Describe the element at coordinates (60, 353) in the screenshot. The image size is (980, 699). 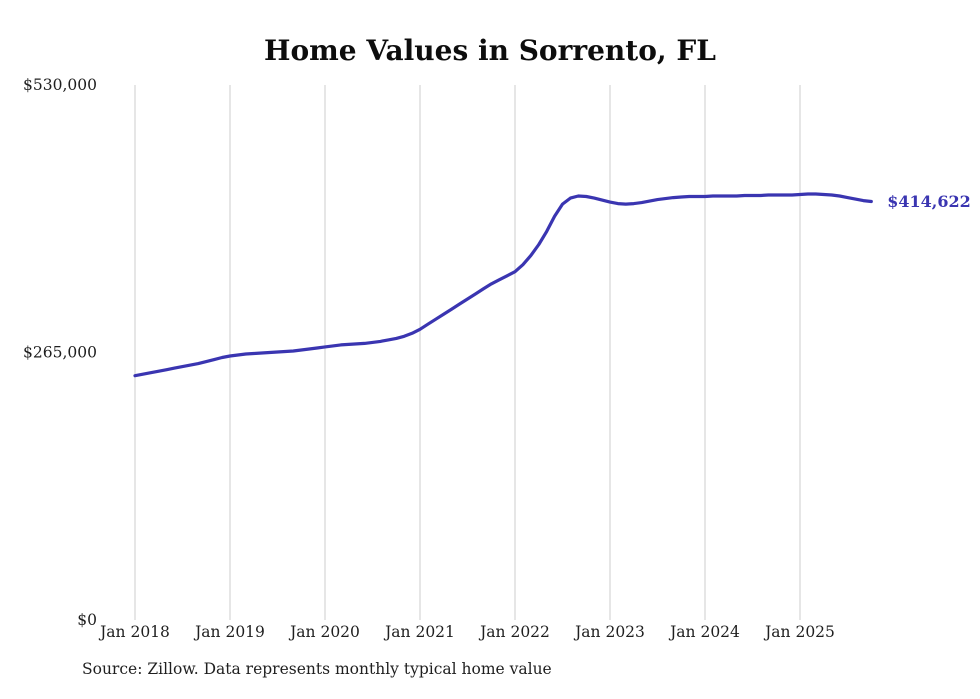
I see `y-tick-label: $265,000` at that location.